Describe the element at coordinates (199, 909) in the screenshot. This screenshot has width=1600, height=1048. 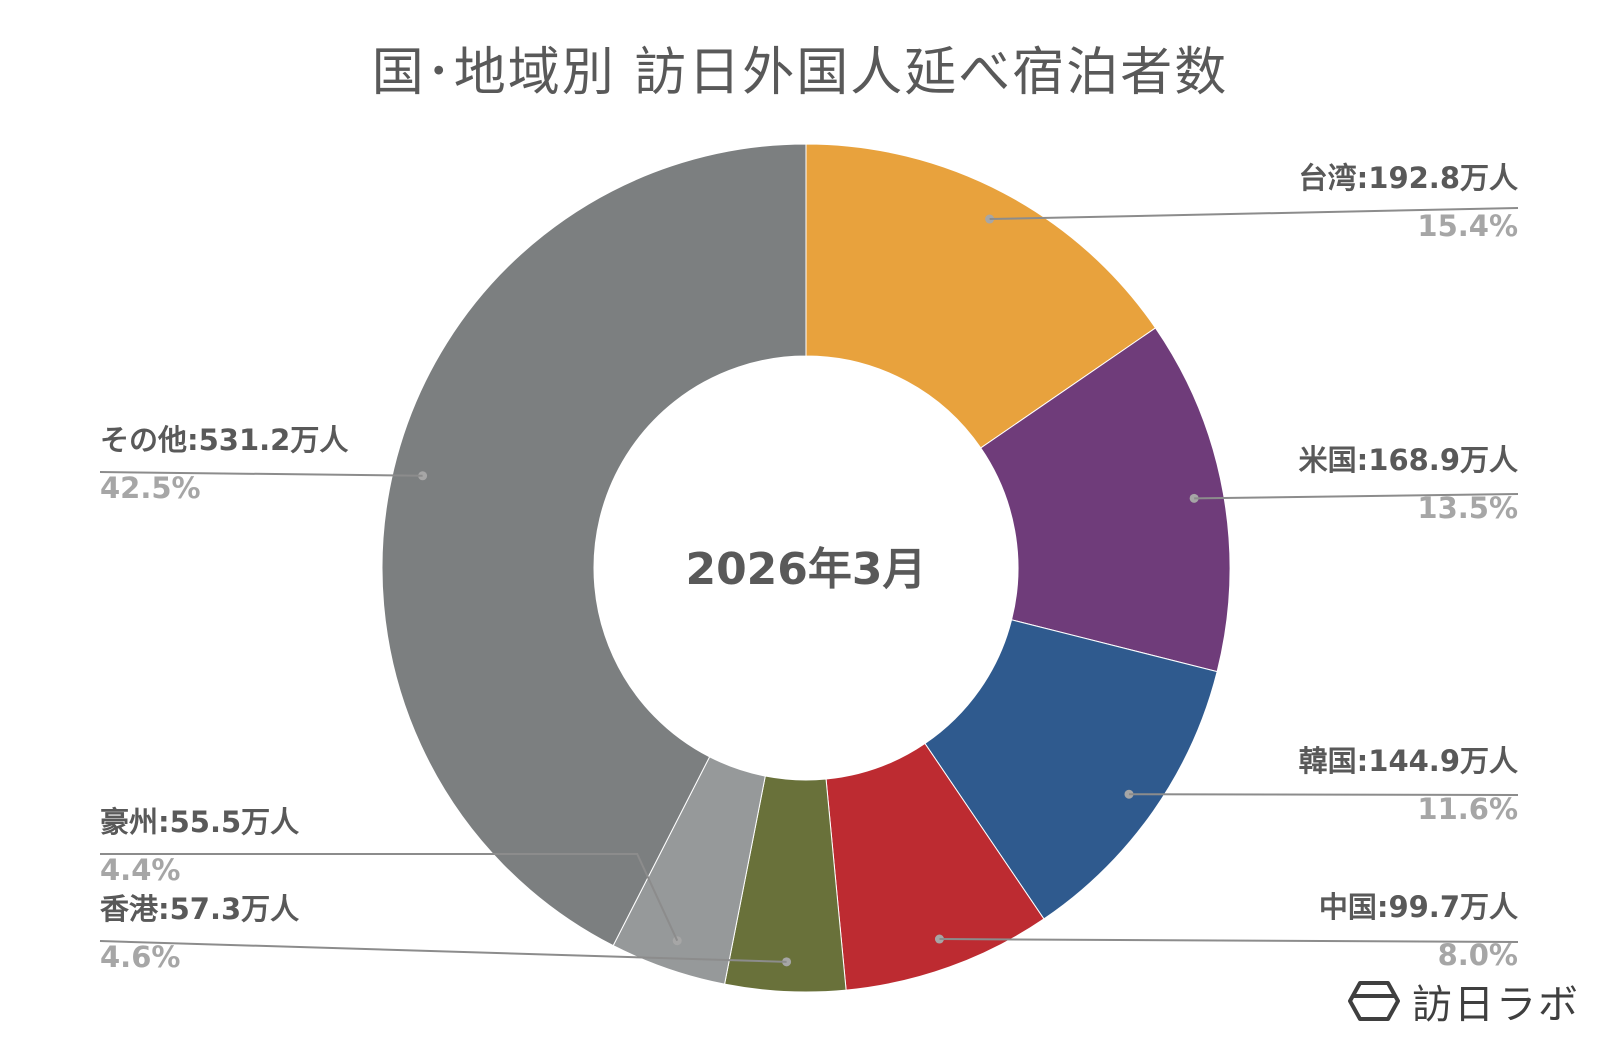
I see `slice-label-香港: 香港:57.3万人` at that location.